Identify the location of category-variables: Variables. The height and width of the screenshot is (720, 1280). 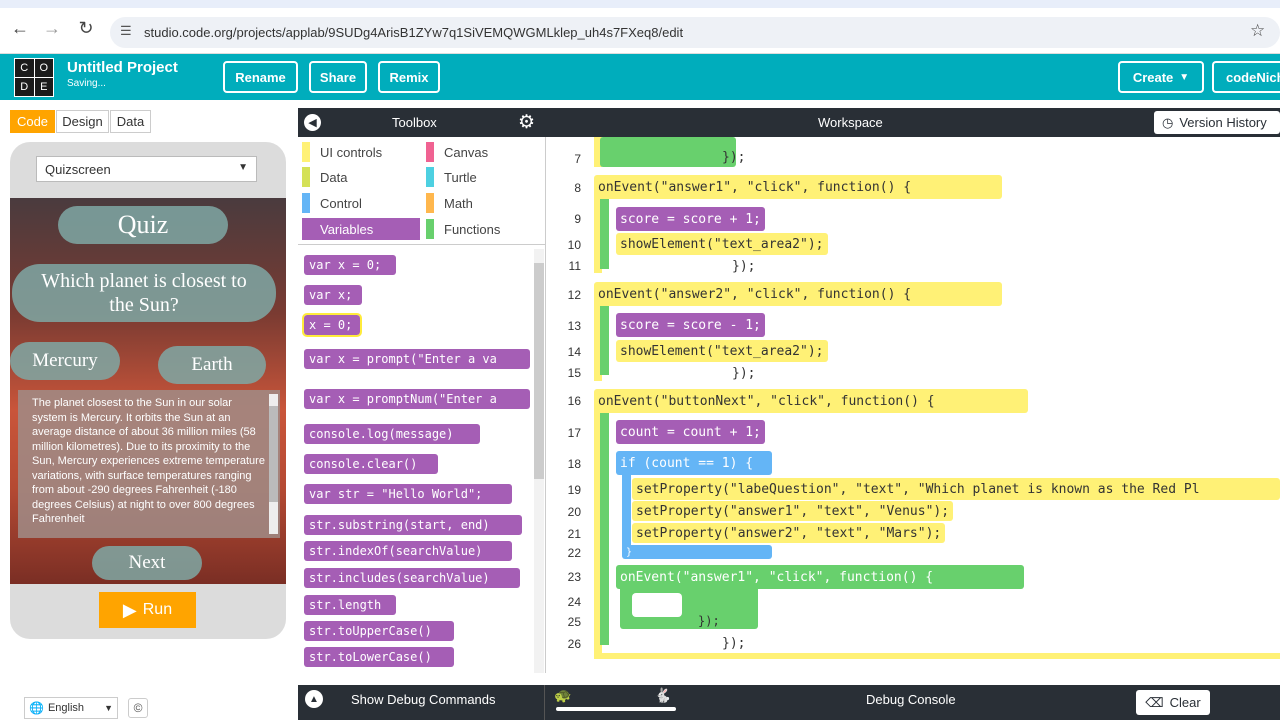
(361, 229).